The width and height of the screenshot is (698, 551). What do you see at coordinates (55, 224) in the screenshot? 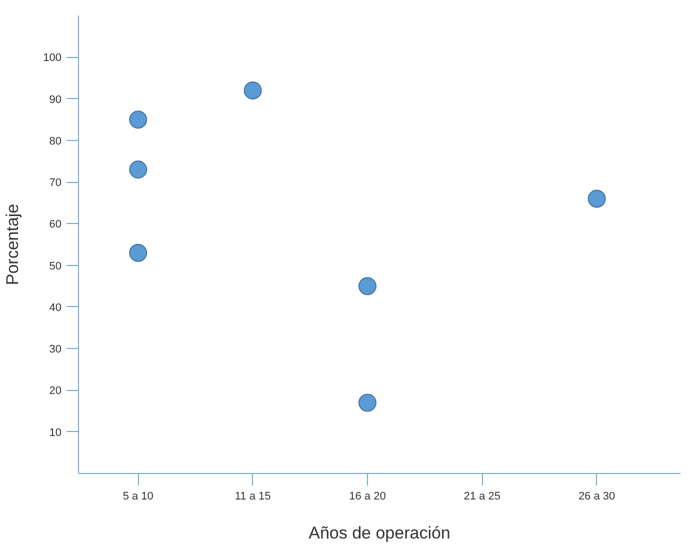
I see `y-tick-label: 60` at bounding box center [55, 224].